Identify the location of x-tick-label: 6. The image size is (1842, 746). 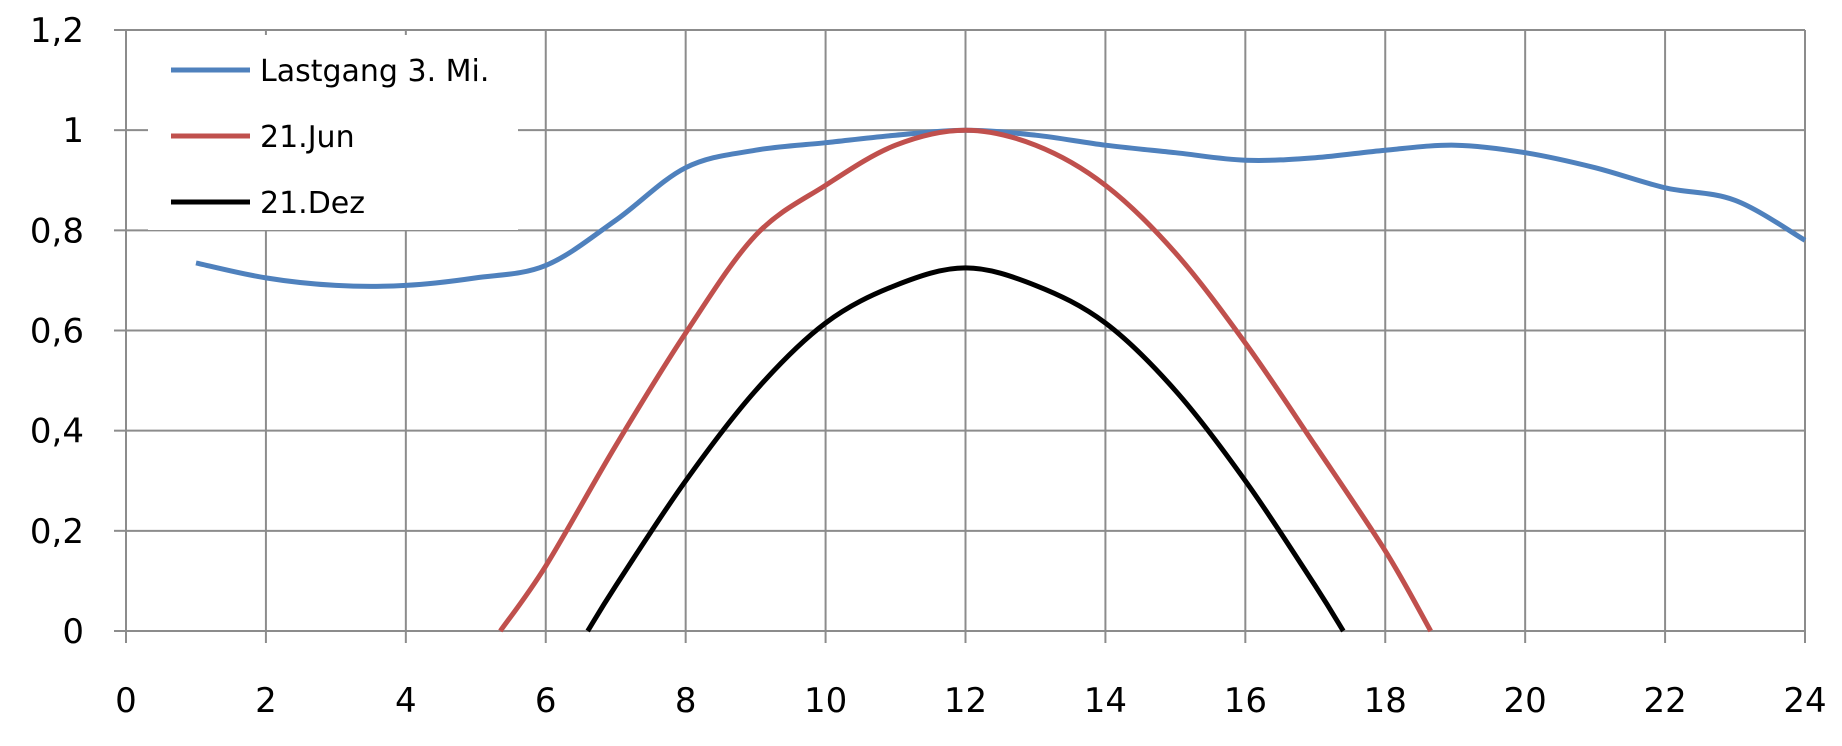
(546, 701).